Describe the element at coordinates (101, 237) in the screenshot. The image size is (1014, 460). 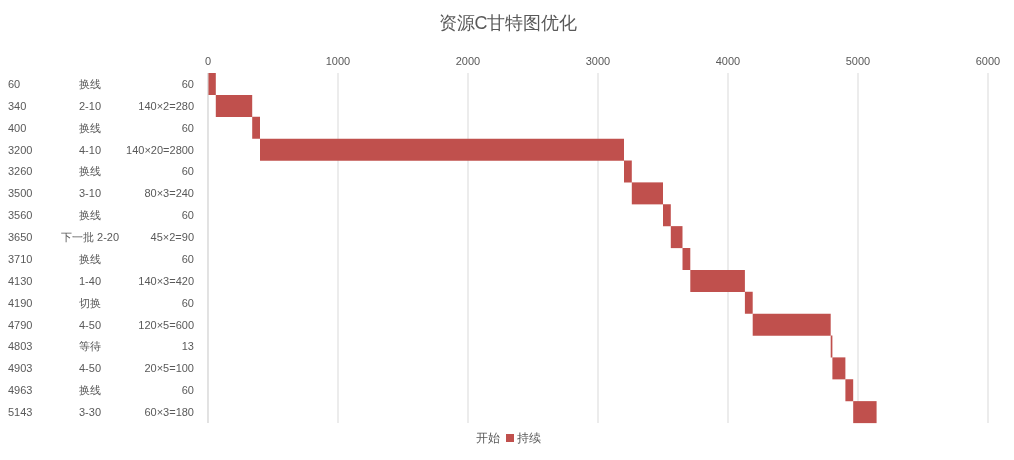
I see `category-label: 3650 下一批 2-20 45×2=90` at that location.